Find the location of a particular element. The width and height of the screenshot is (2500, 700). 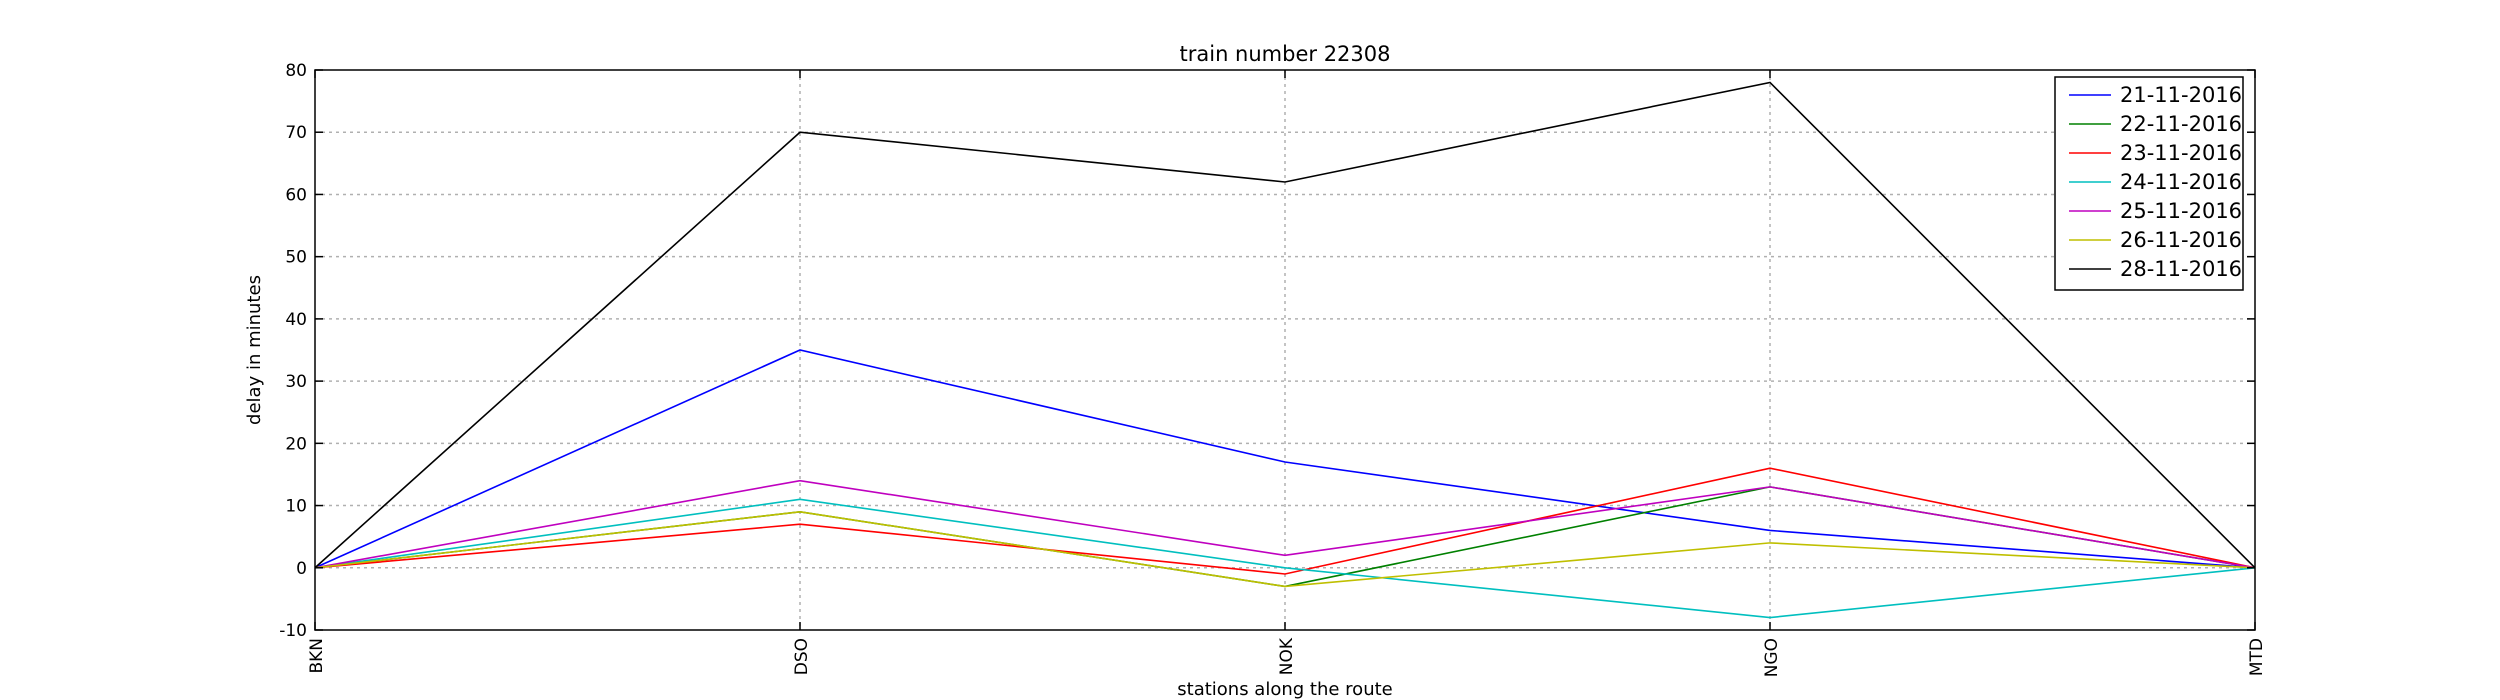

legend-label: 24-11-2016 is located at coordinates (2181, 182).